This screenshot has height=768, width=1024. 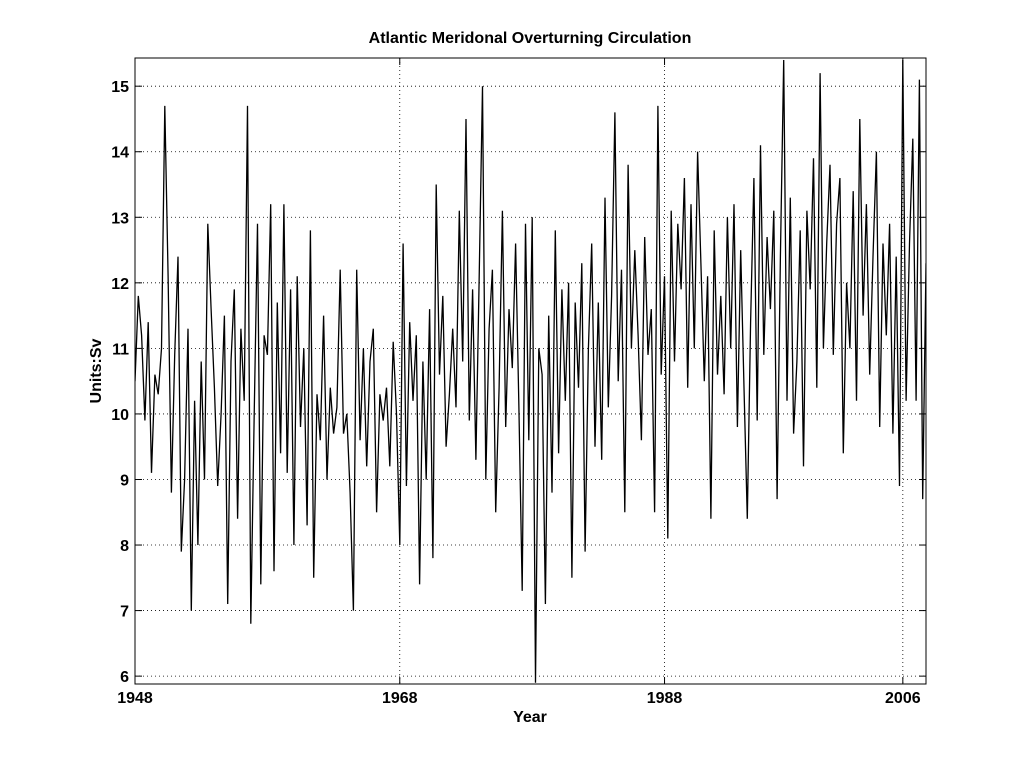 I want to click on y-tick-label: 12, so click(x=120, y=284).